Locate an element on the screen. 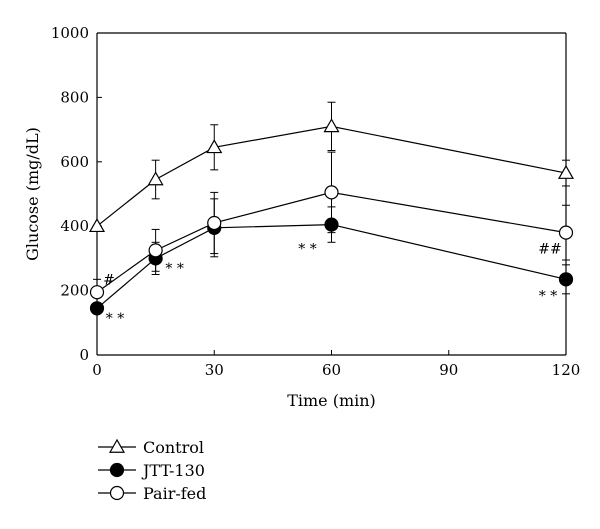 The width and height of the screenshot is (600, 529). y-tick-label-400: 400 is located at coordinates (74, 226).